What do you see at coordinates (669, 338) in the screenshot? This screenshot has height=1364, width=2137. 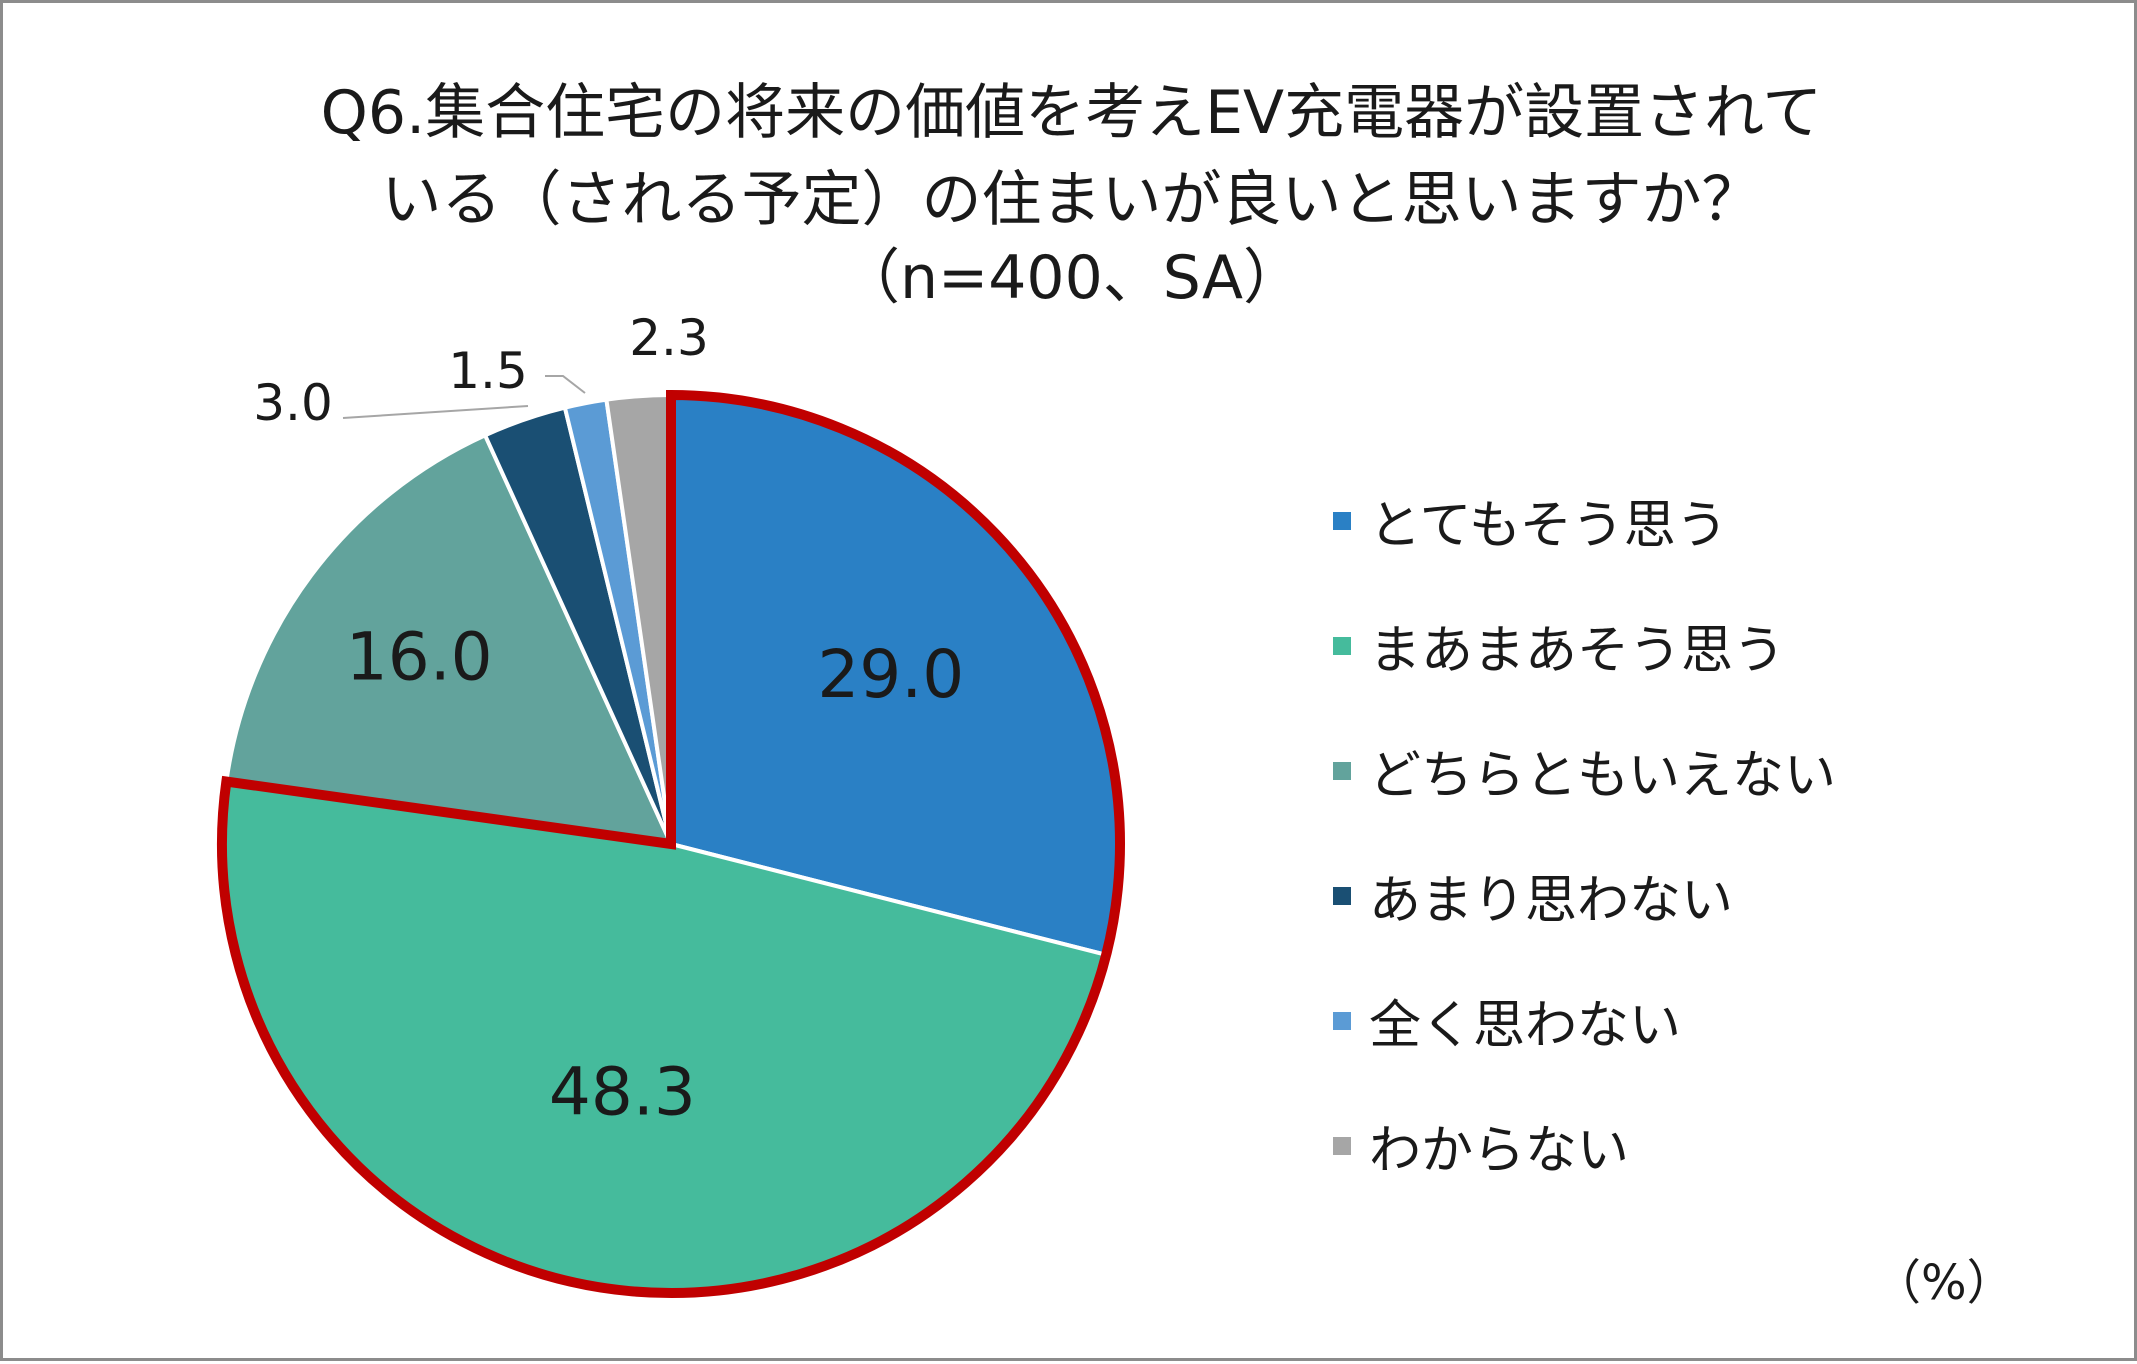 I see `data-label-6: 2.3` at bounding box center [669, 338].